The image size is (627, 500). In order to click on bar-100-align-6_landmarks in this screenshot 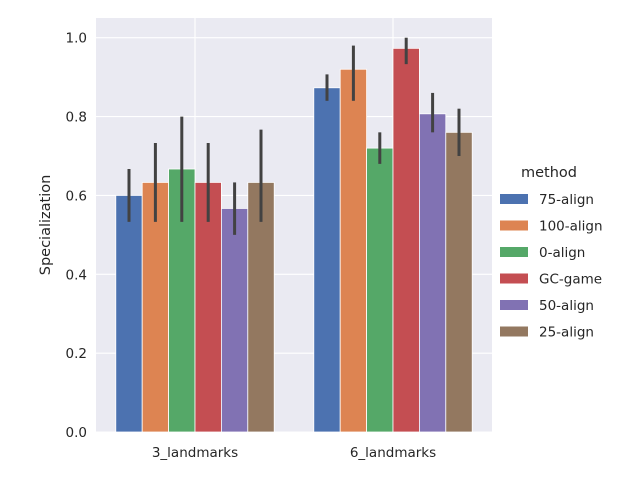, I will do `click(353, 250)`.